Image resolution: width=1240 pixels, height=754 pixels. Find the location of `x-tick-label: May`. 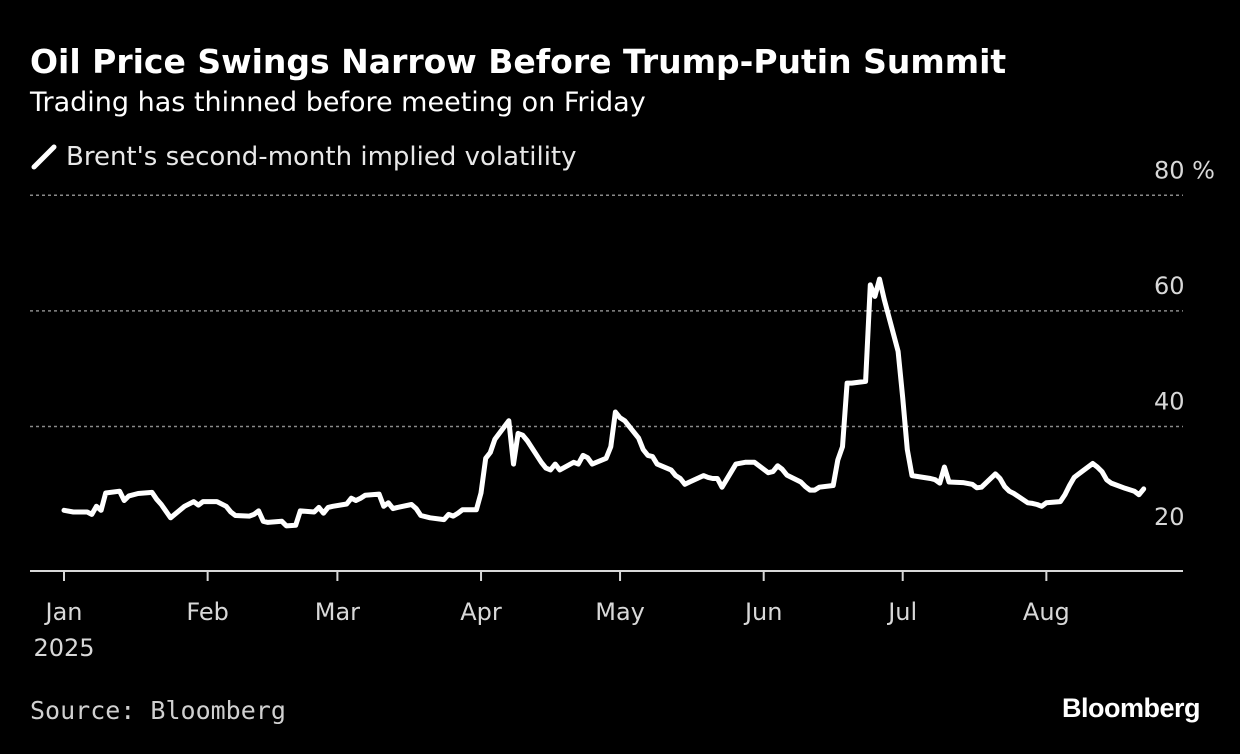

x-tick-label: May is located at coordinates (620, 612).